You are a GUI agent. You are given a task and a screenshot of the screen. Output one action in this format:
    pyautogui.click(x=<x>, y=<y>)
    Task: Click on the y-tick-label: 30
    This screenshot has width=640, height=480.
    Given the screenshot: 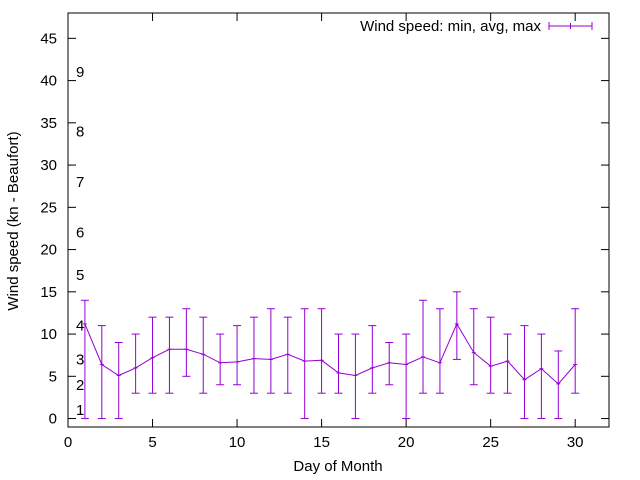 What is the action you would take?
    pyautogui.click(x=48, y=165)
    